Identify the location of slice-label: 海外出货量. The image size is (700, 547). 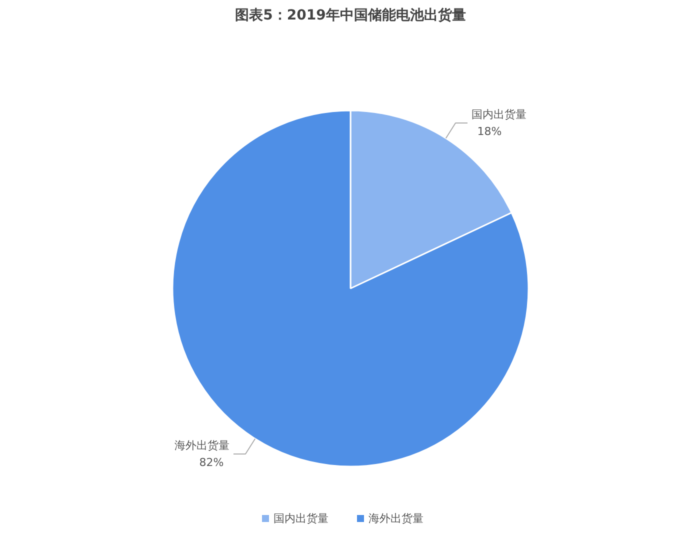
(202, 445).